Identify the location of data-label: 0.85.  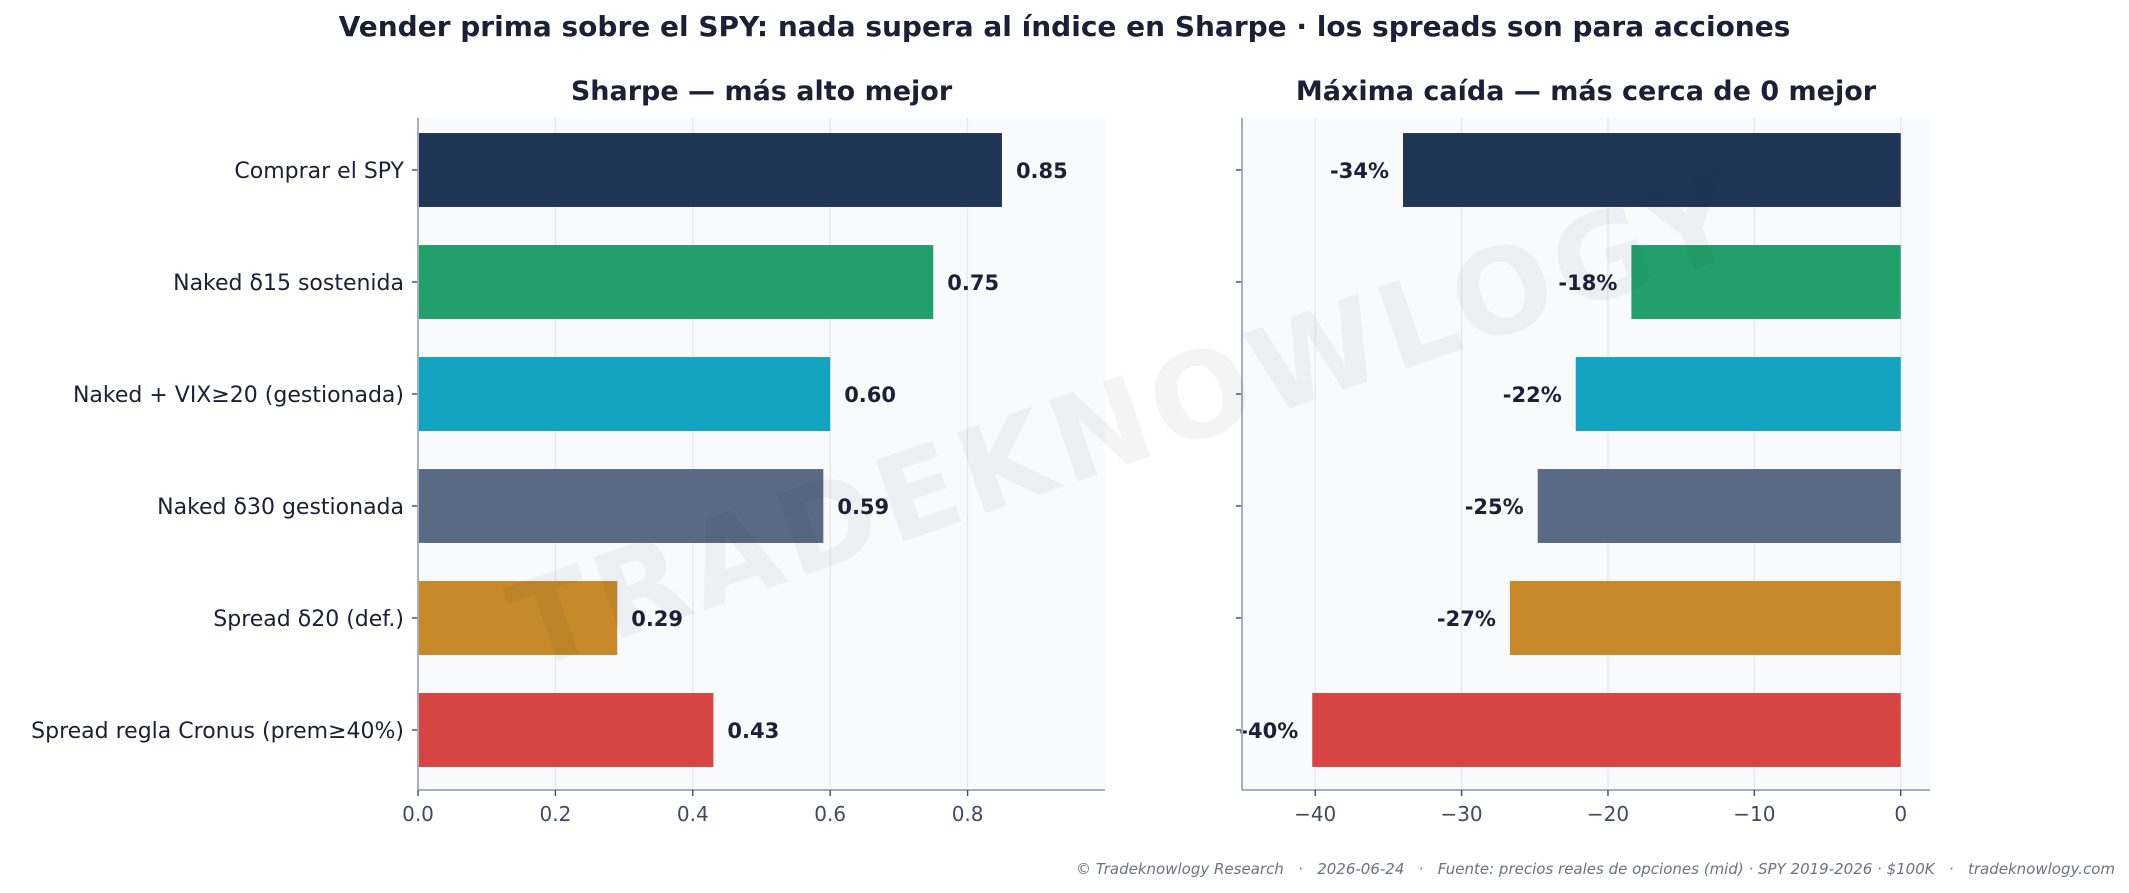
(1042, 171).